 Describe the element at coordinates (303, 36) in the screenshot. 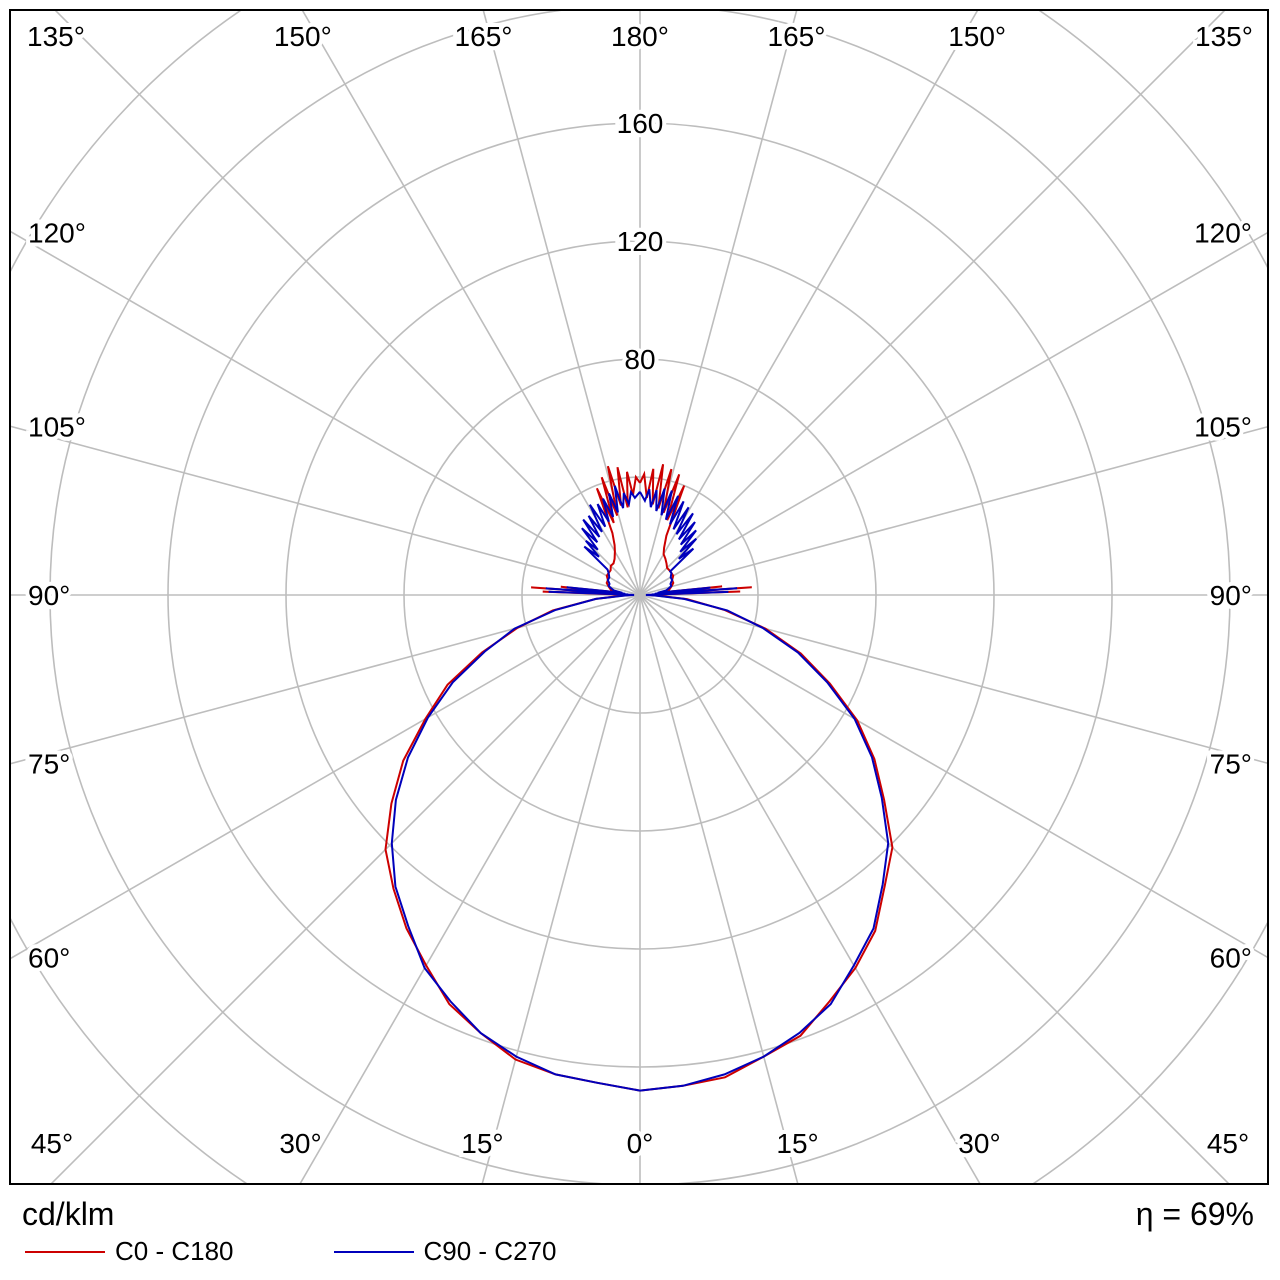

I see `angle-label-150-left: 150°` at that location.